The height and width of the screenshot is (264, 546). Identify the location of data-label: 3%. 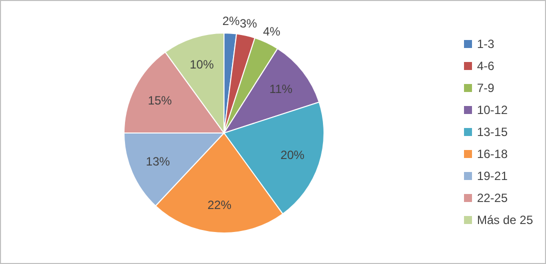
(249, 23).